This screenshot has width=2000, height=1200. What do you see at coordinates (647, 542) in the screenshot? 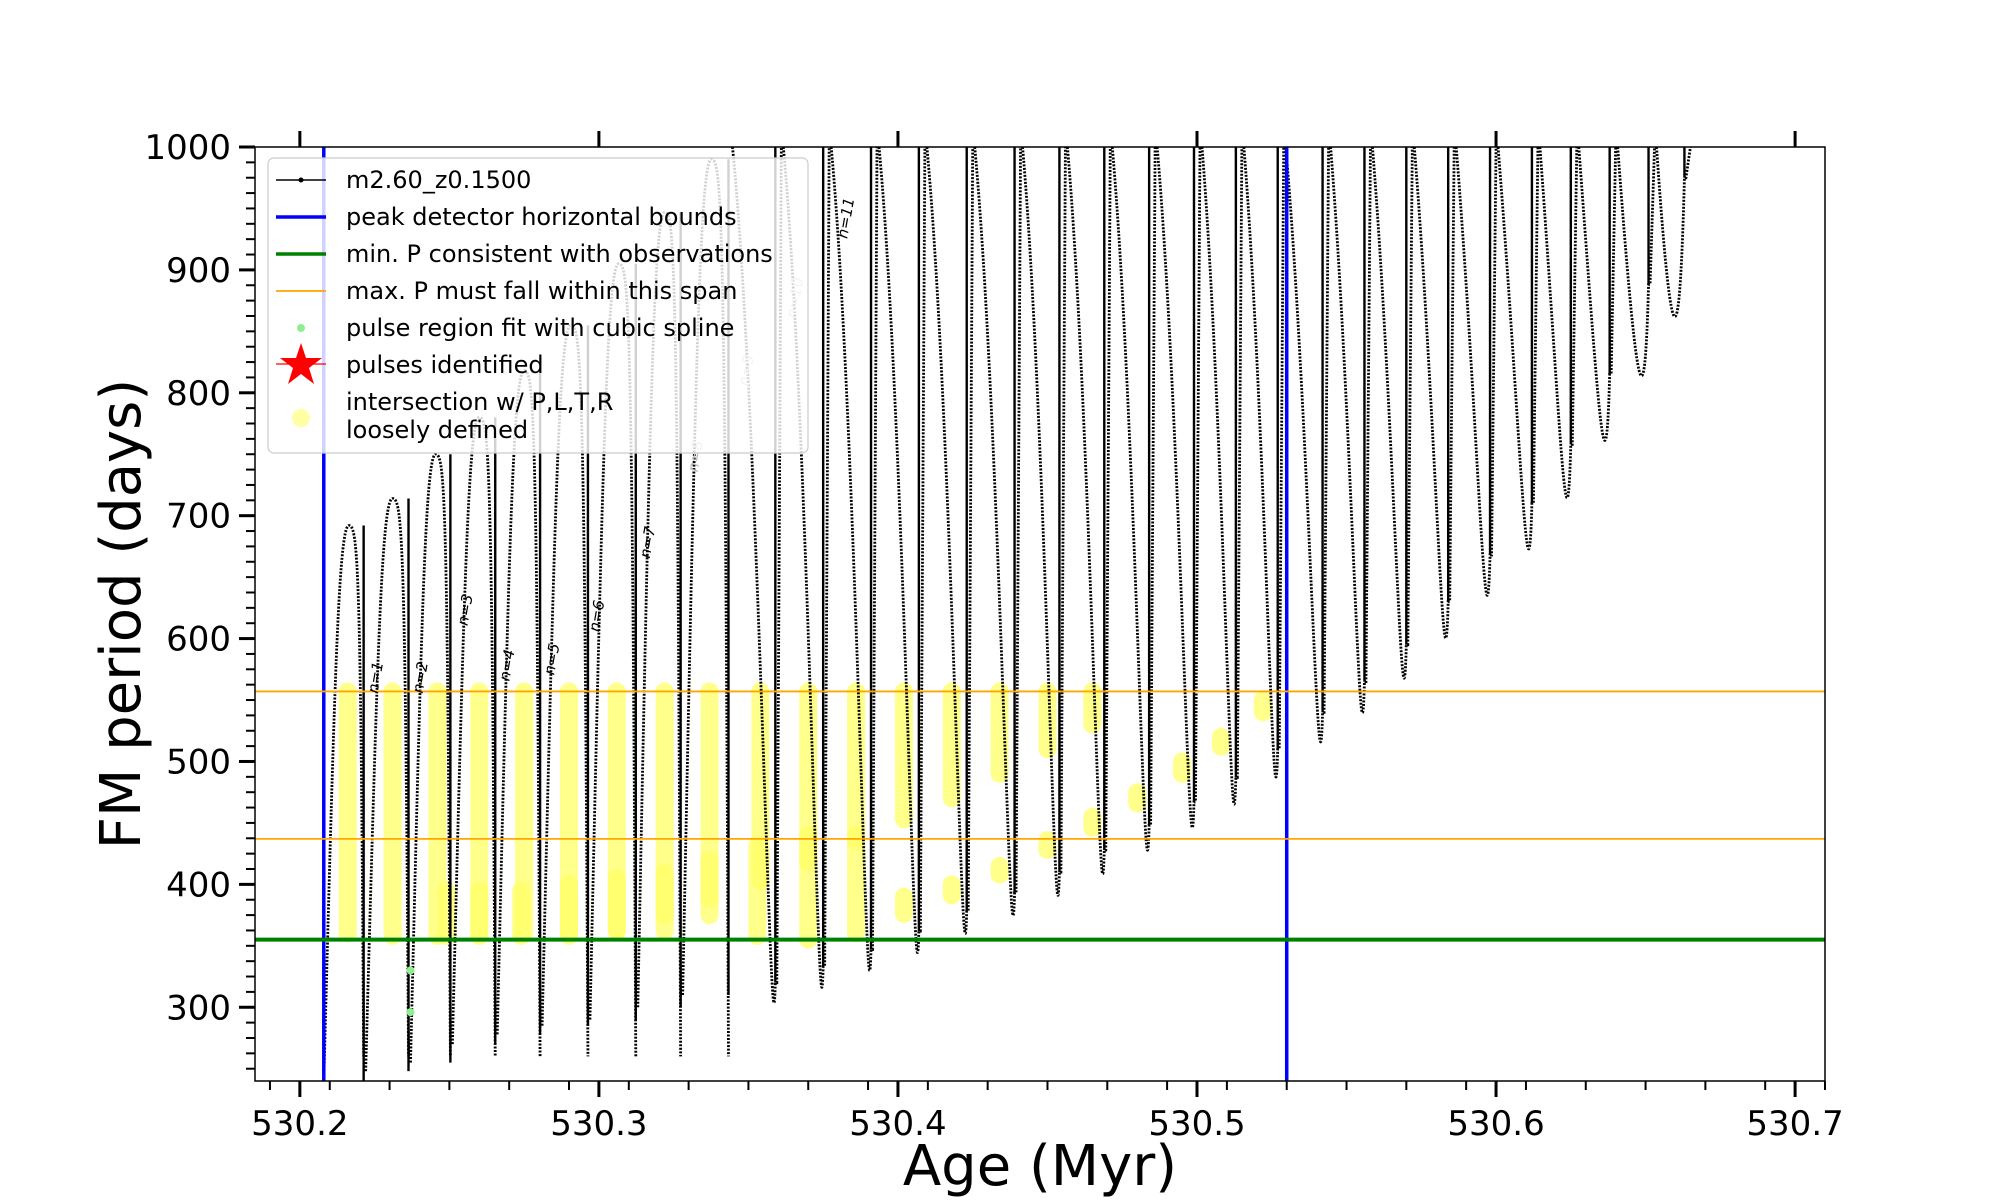
I see `pulse-label-n7: n=7` at bounding box center [647, 542].